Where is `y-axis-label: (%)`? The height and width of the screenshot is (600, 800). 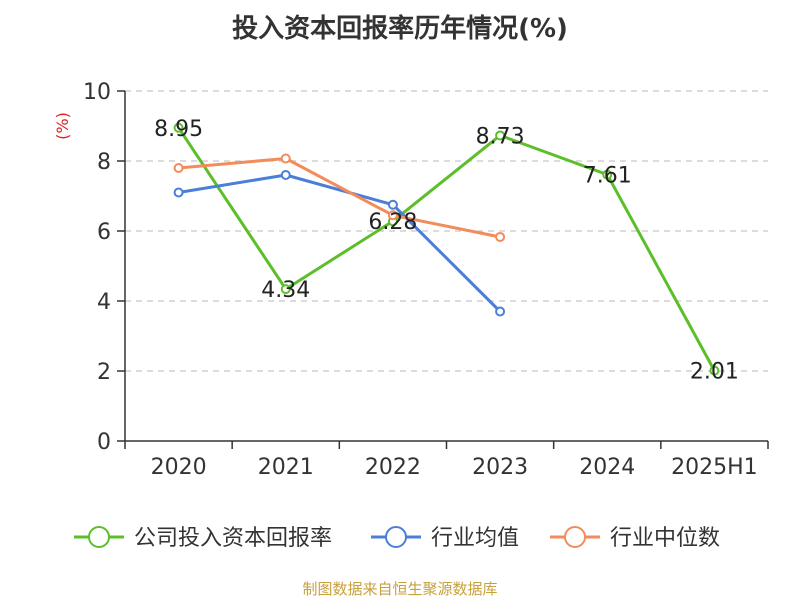
y-axis-label: (%) is located at coordinates (62, 126).